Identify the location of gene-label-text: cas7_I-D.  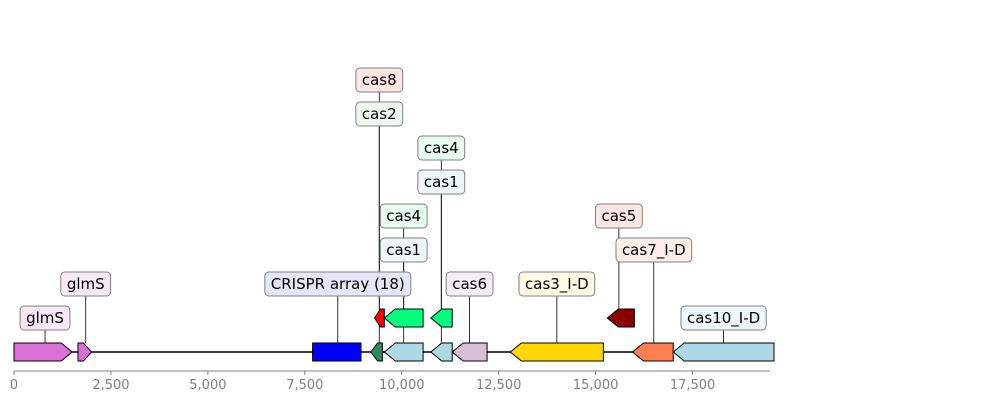
(654, 250).